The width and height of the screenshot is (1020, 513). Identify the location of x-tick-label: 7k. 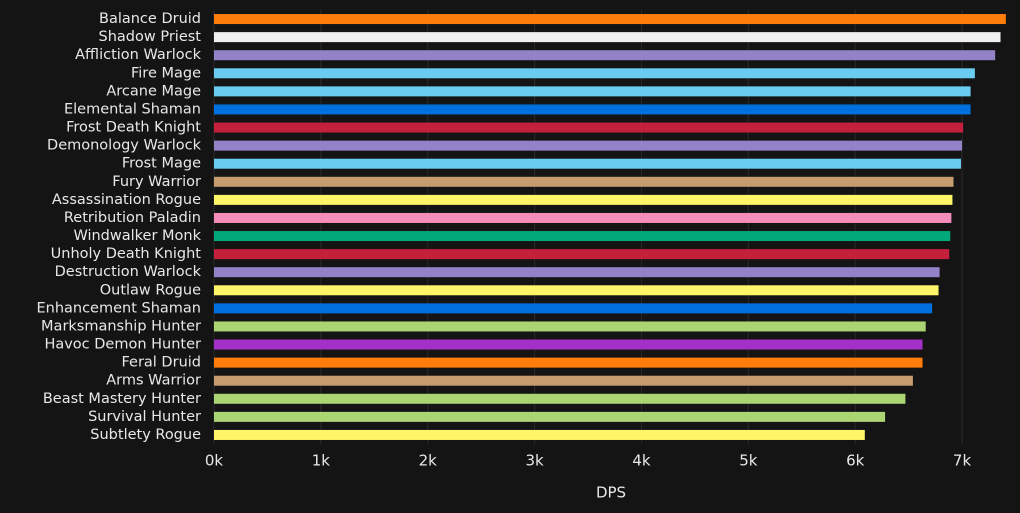
(962, 461).